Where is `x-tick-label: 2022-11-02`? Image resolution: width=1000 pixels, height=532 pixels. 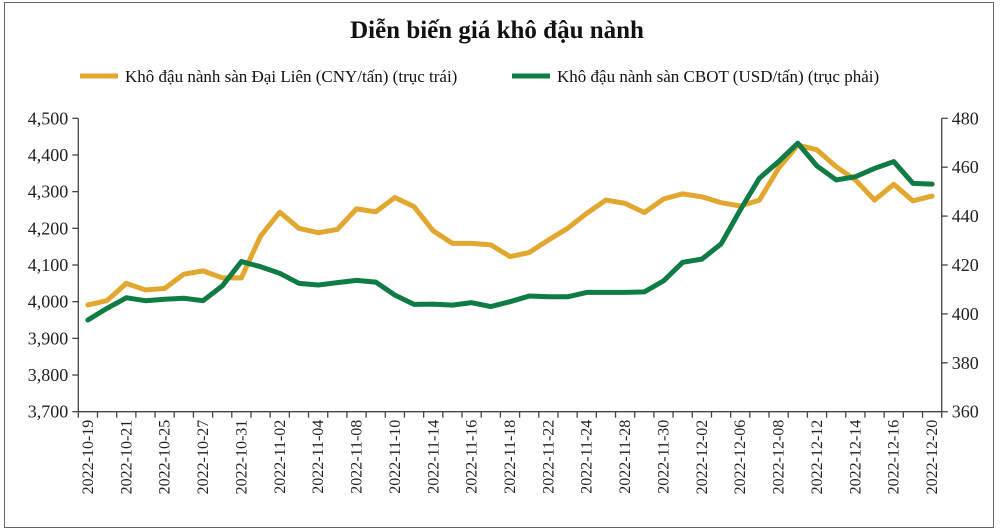
x-tick-label: 2022-11-02 is located at coordinates (280, 457).